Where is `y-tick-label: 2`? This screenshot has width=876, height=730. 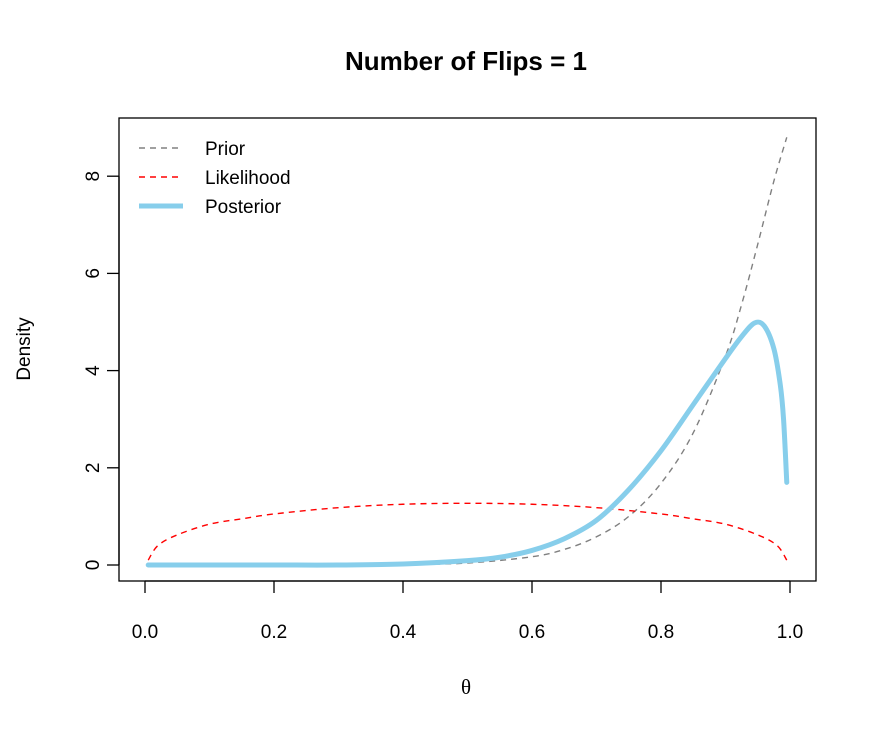 y-tick-label: 2 is located at coordinates (93, 468).